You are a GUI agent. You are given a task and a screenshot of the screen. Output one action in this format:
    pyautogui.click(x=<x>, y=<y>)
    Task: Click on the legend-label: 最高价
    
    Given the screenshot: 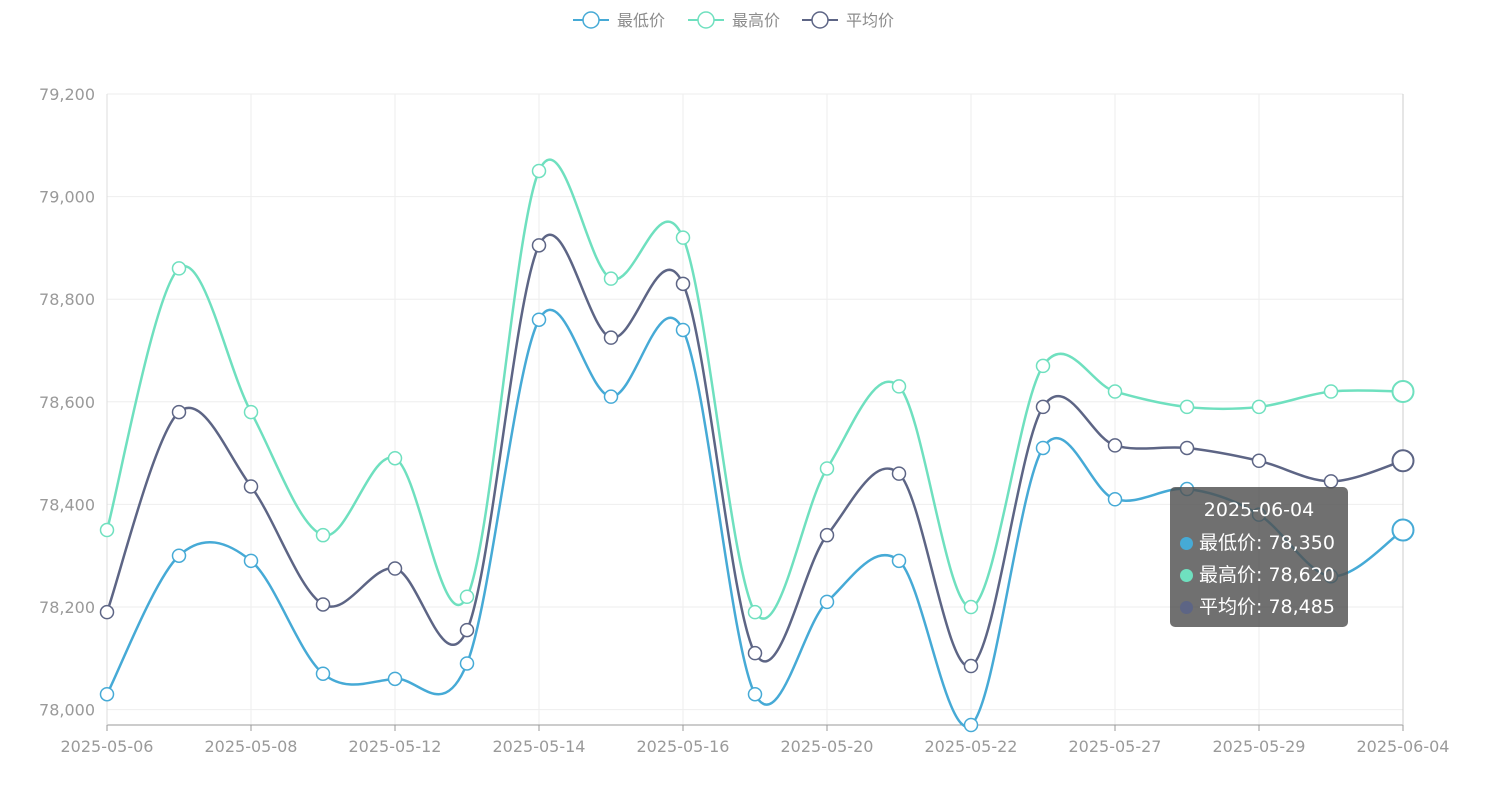 What is the action you would take?
    pyautogui.click(x=756, y=20)
    